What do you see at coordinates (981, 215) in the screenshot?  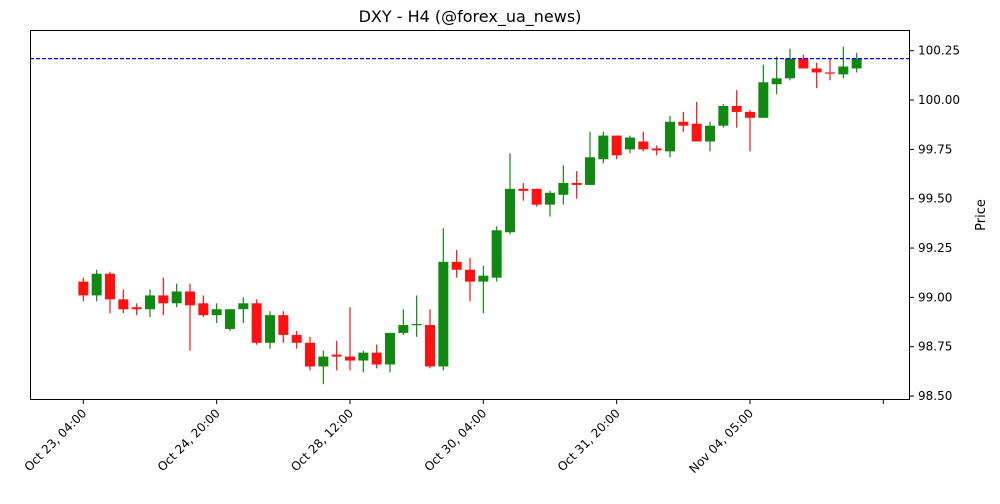 I see `y-axis-label: Price` at bounding box center [981, 215].